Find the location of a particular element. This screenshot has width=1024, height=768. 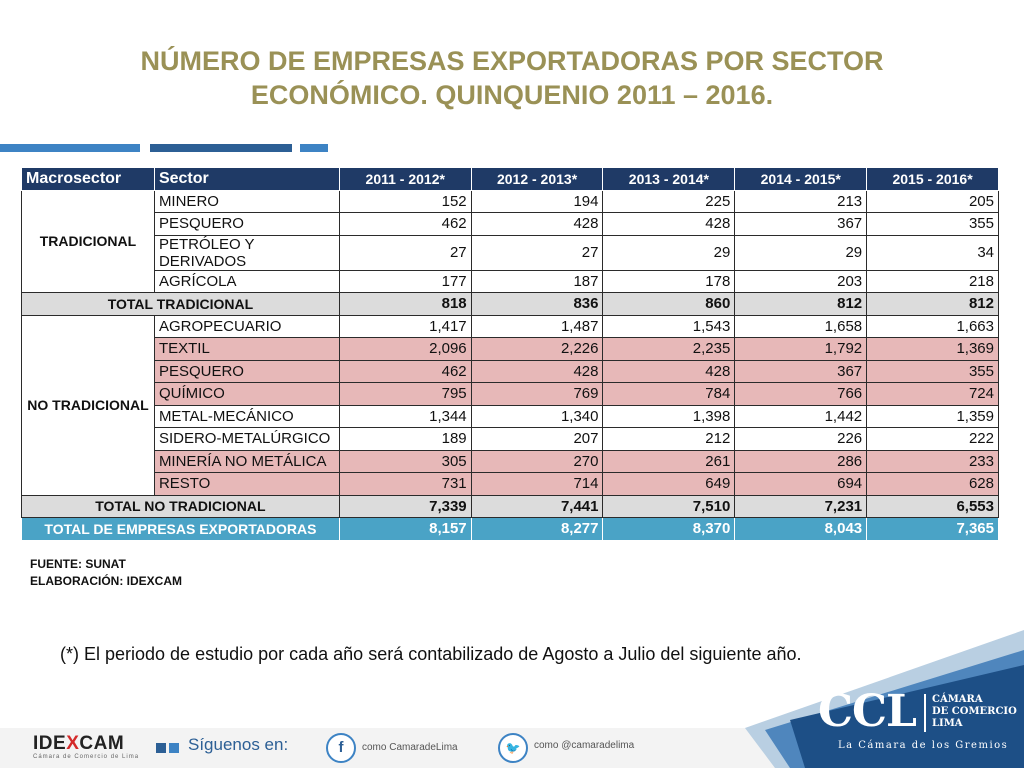

table-row: RESTO 731 714 649 694 628 is located at coordinates (510, 484).